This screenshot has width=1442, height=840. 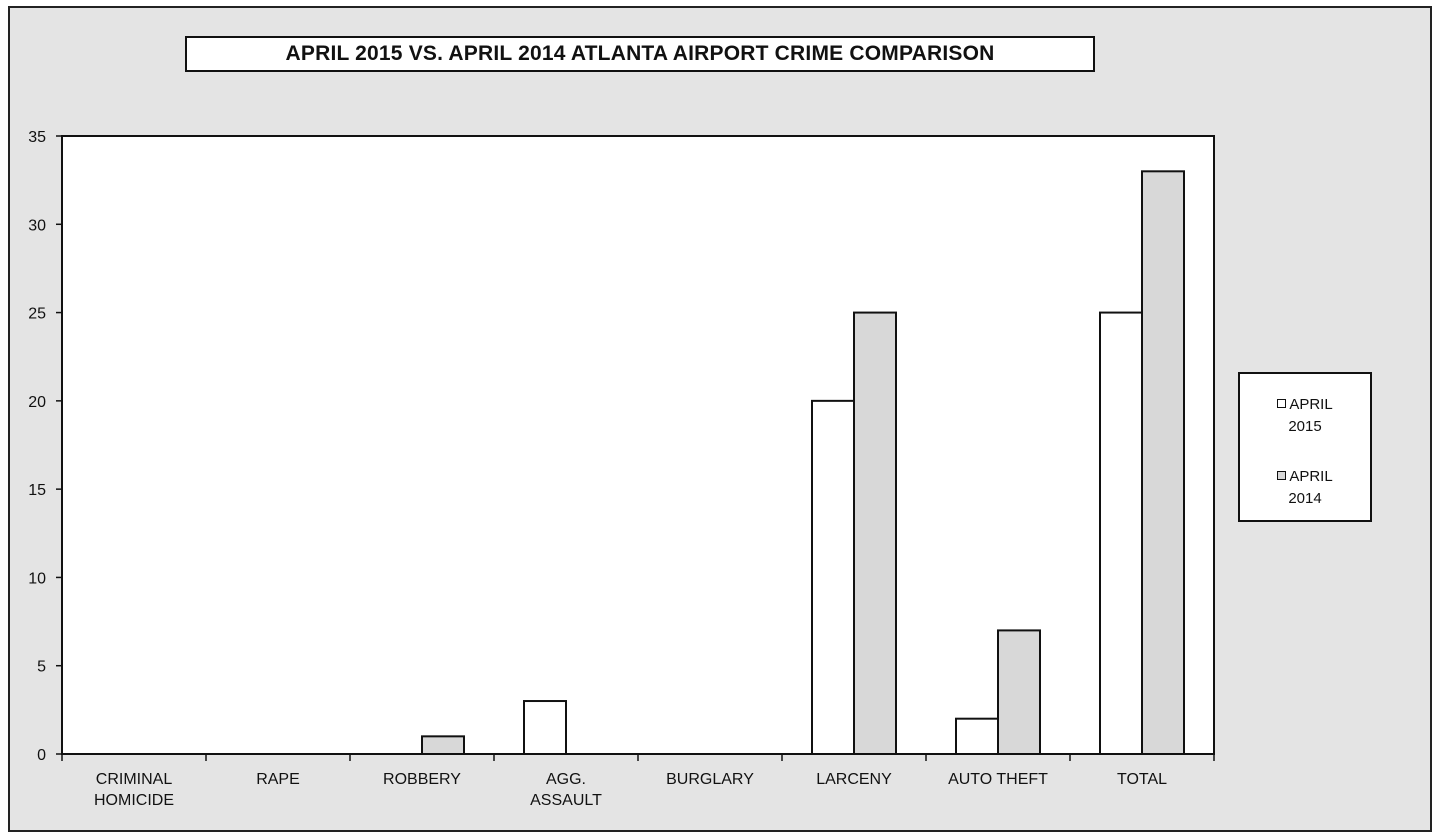 I want to click on x-tick-label: CRIMINAL, so click(x=134, y=779).